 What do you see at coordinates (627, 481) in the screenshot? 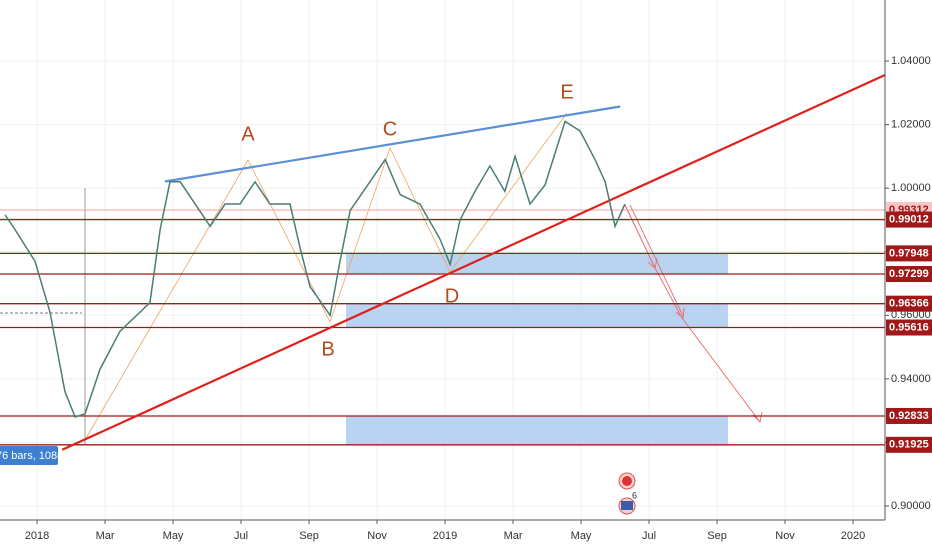
I see `event-icon-inner` at bounding box center [627, 481].